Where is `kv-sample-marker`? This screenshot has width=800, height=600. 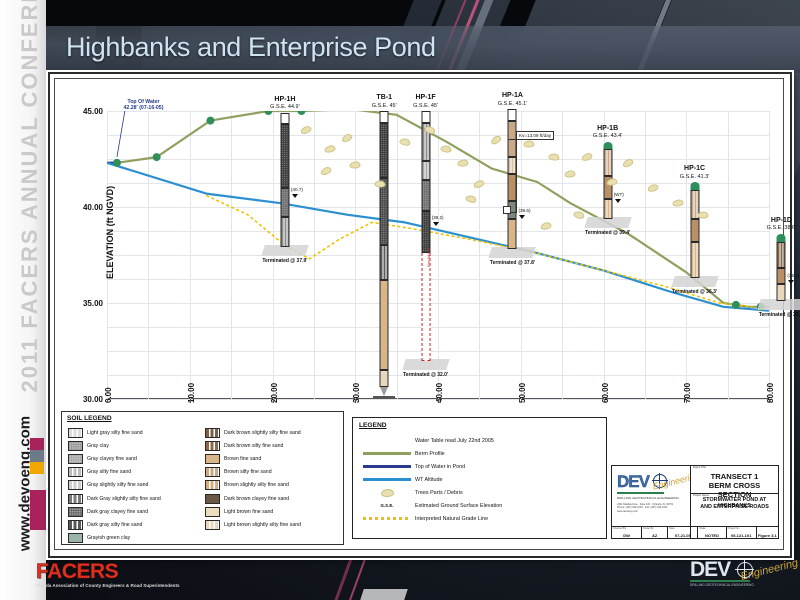 kv-sample-marker is located at coordinates (507, 210).